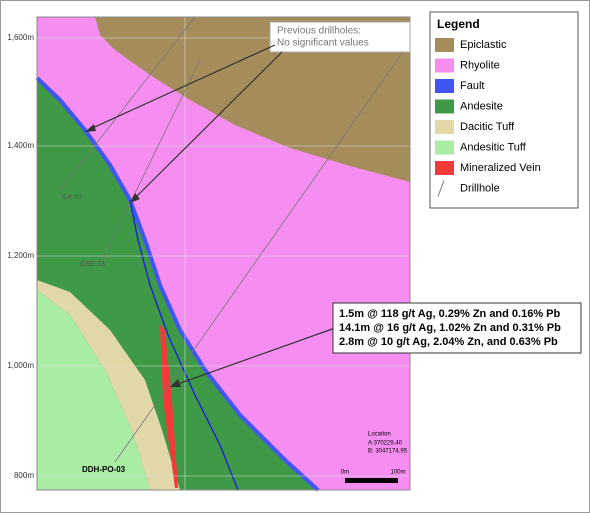 The height and width of the screenshot is (513, 590). Describe the element at coordinates (388, 452) in the screenshot. I see `location-text: B: 3047174.95` at that location.